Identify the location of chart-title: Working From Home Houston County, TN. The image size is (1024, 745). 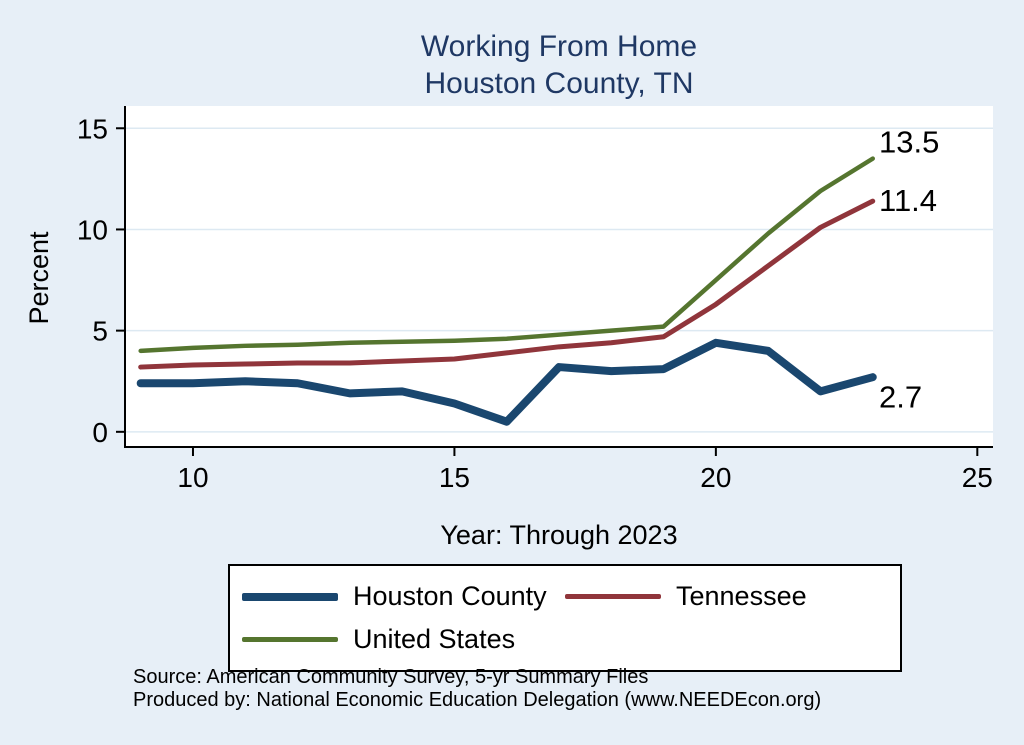
(559, 65).